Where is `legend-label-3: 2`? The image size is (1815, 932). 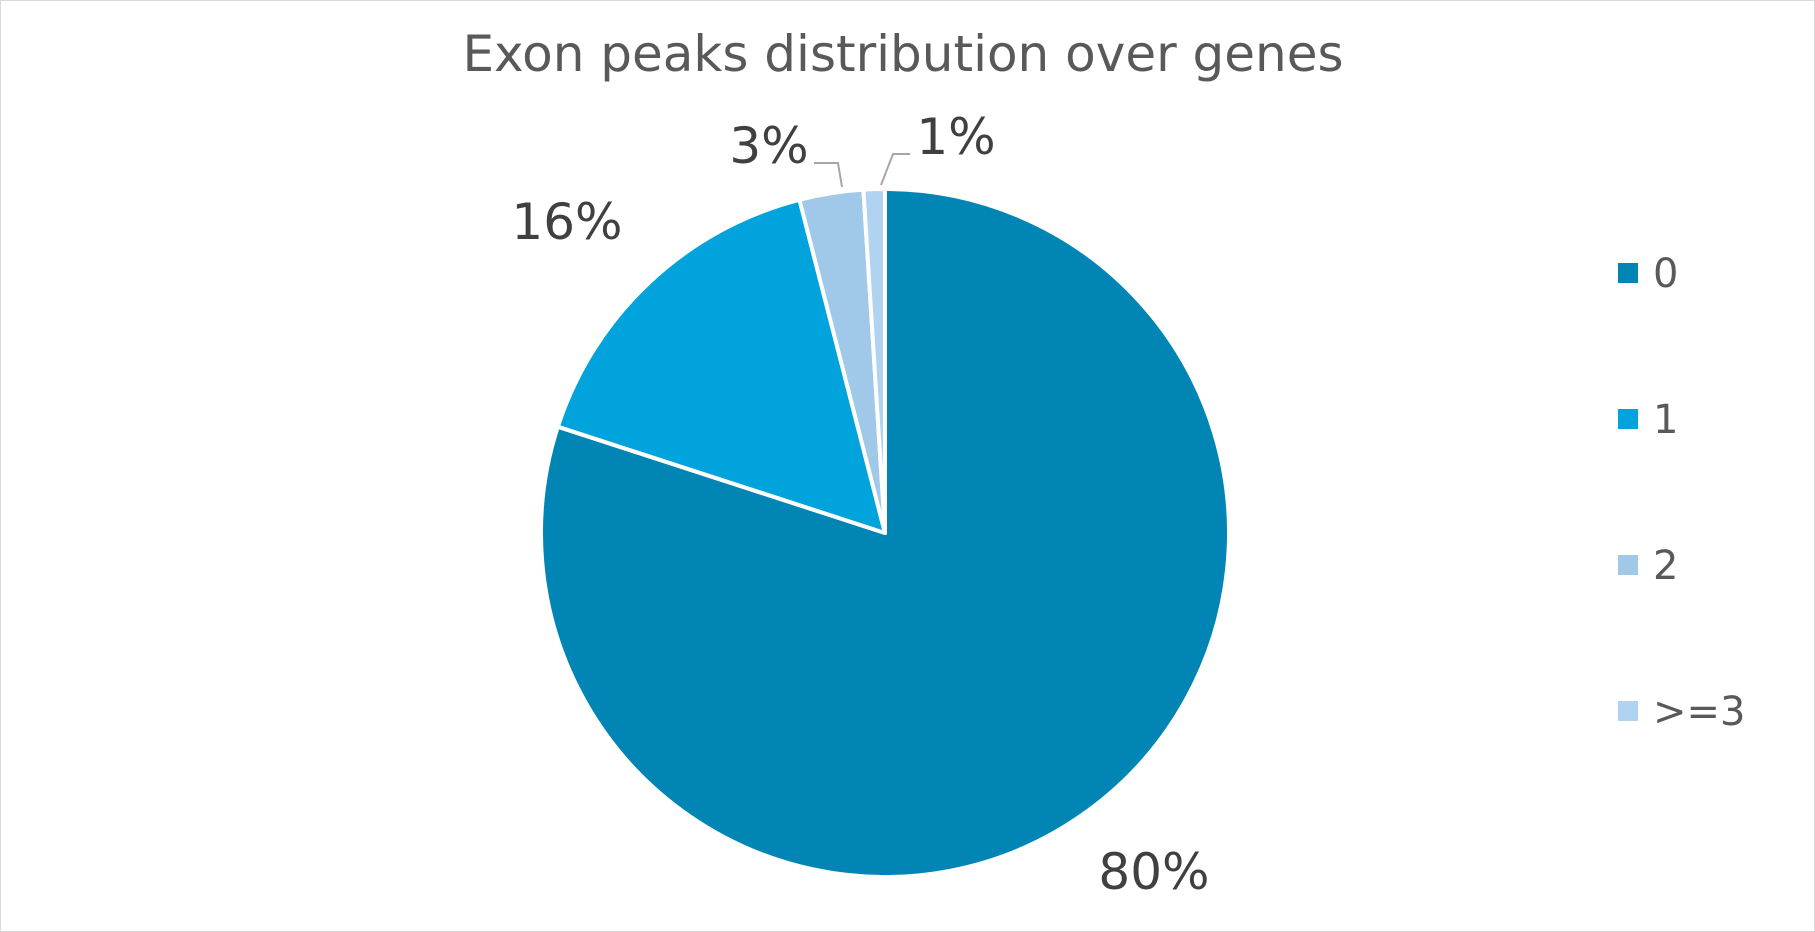 legend-label-3: 2 is located at coordinates (1665, 566).